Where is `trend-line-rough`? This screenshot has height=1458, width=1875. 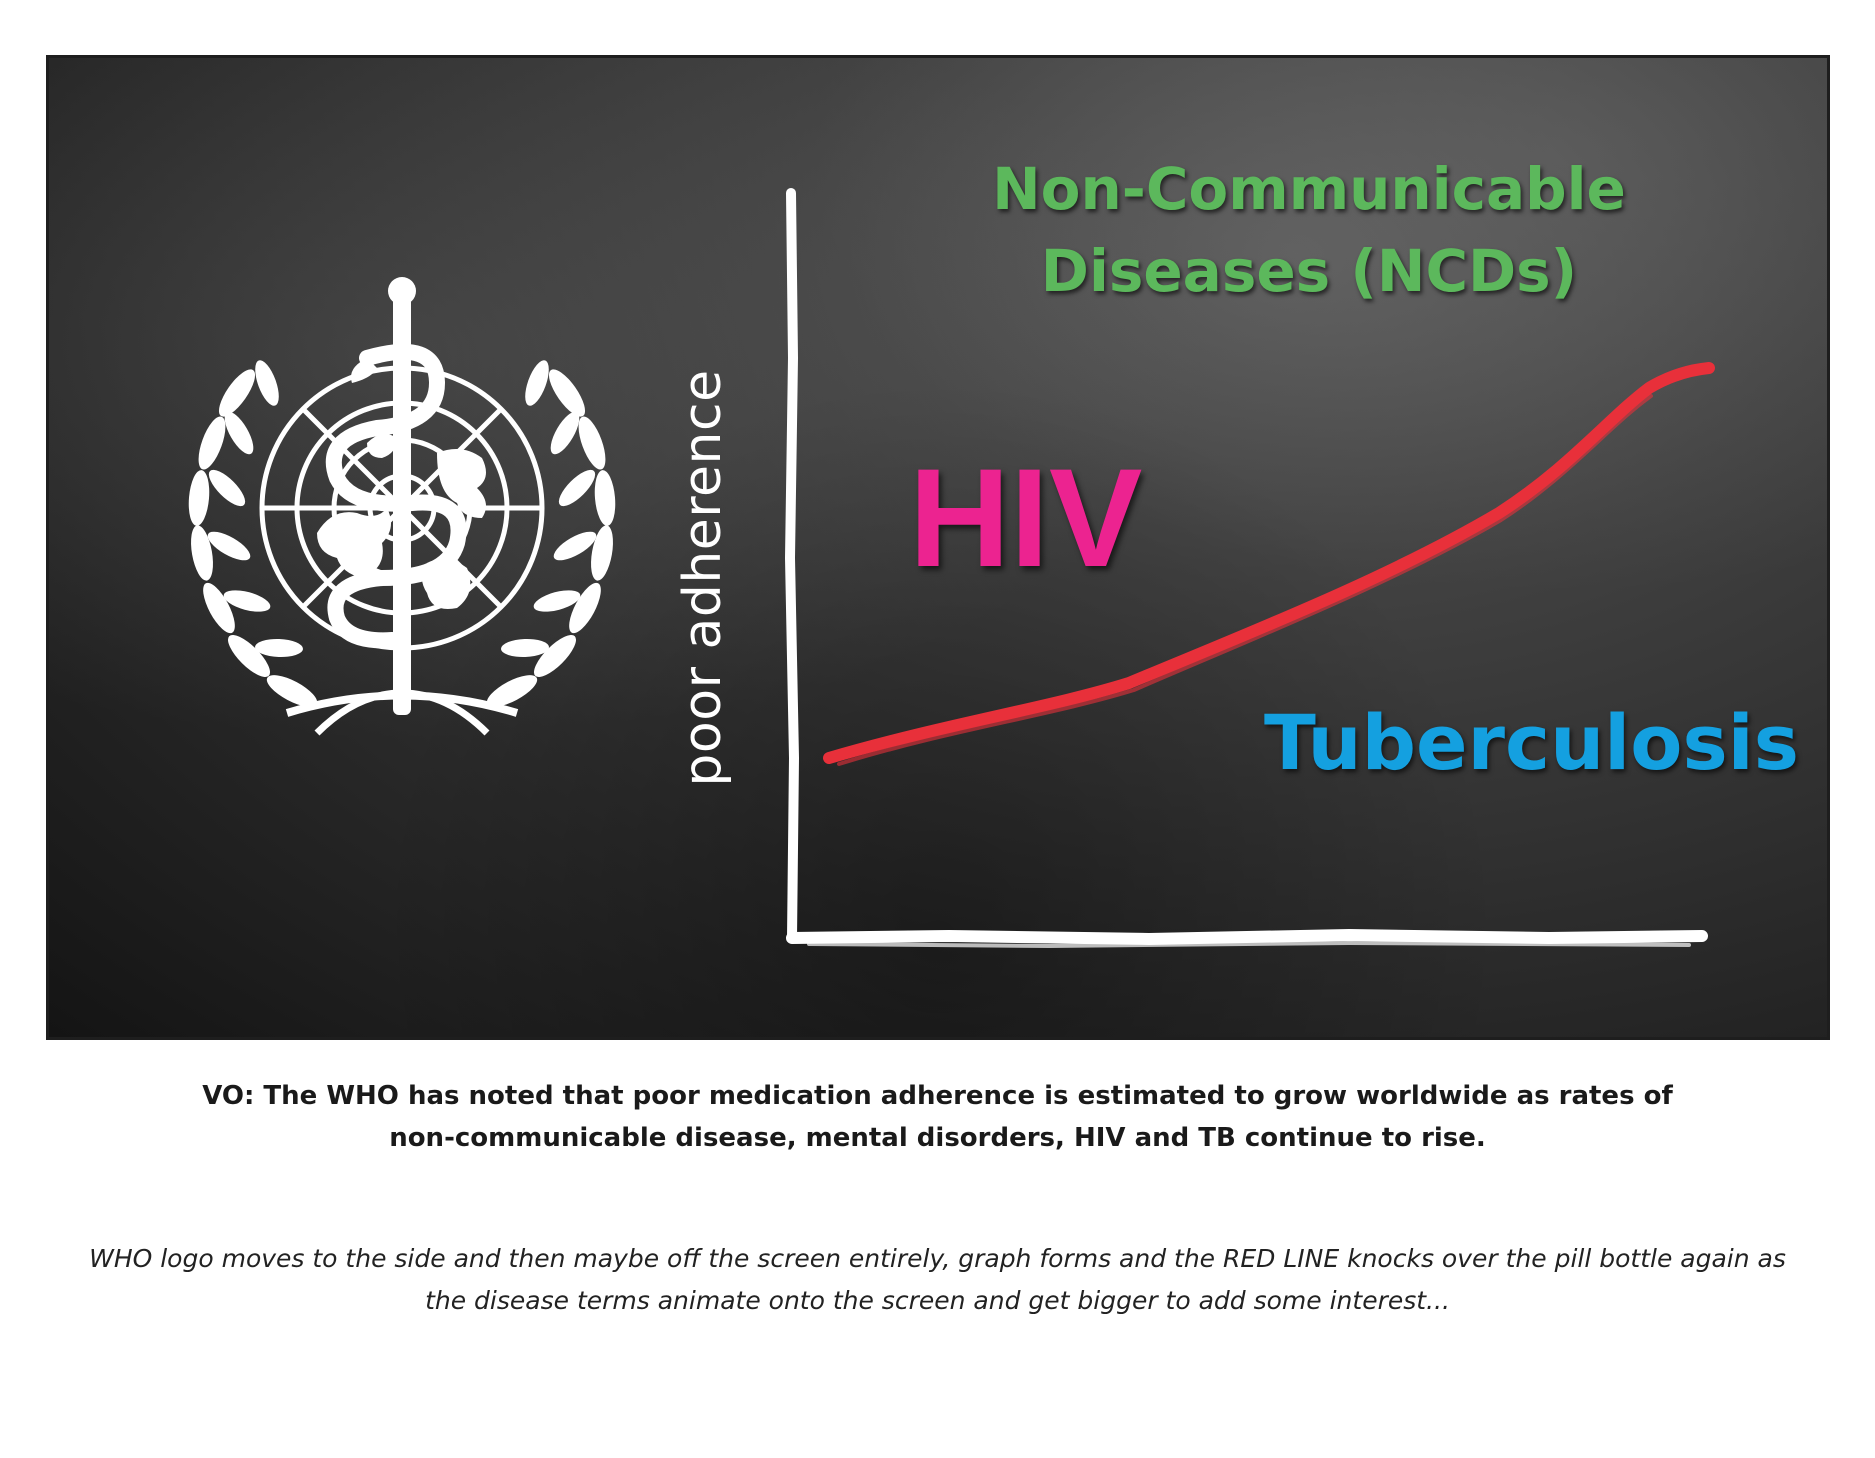
trend-line-rough is located at coordinates (1245, 580).